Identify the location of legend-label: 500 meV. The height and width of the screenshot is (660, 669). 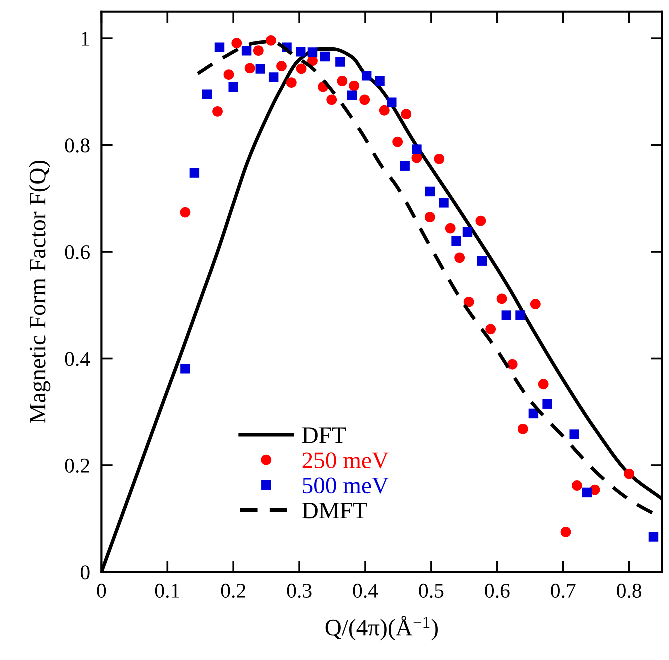
(346, 486).